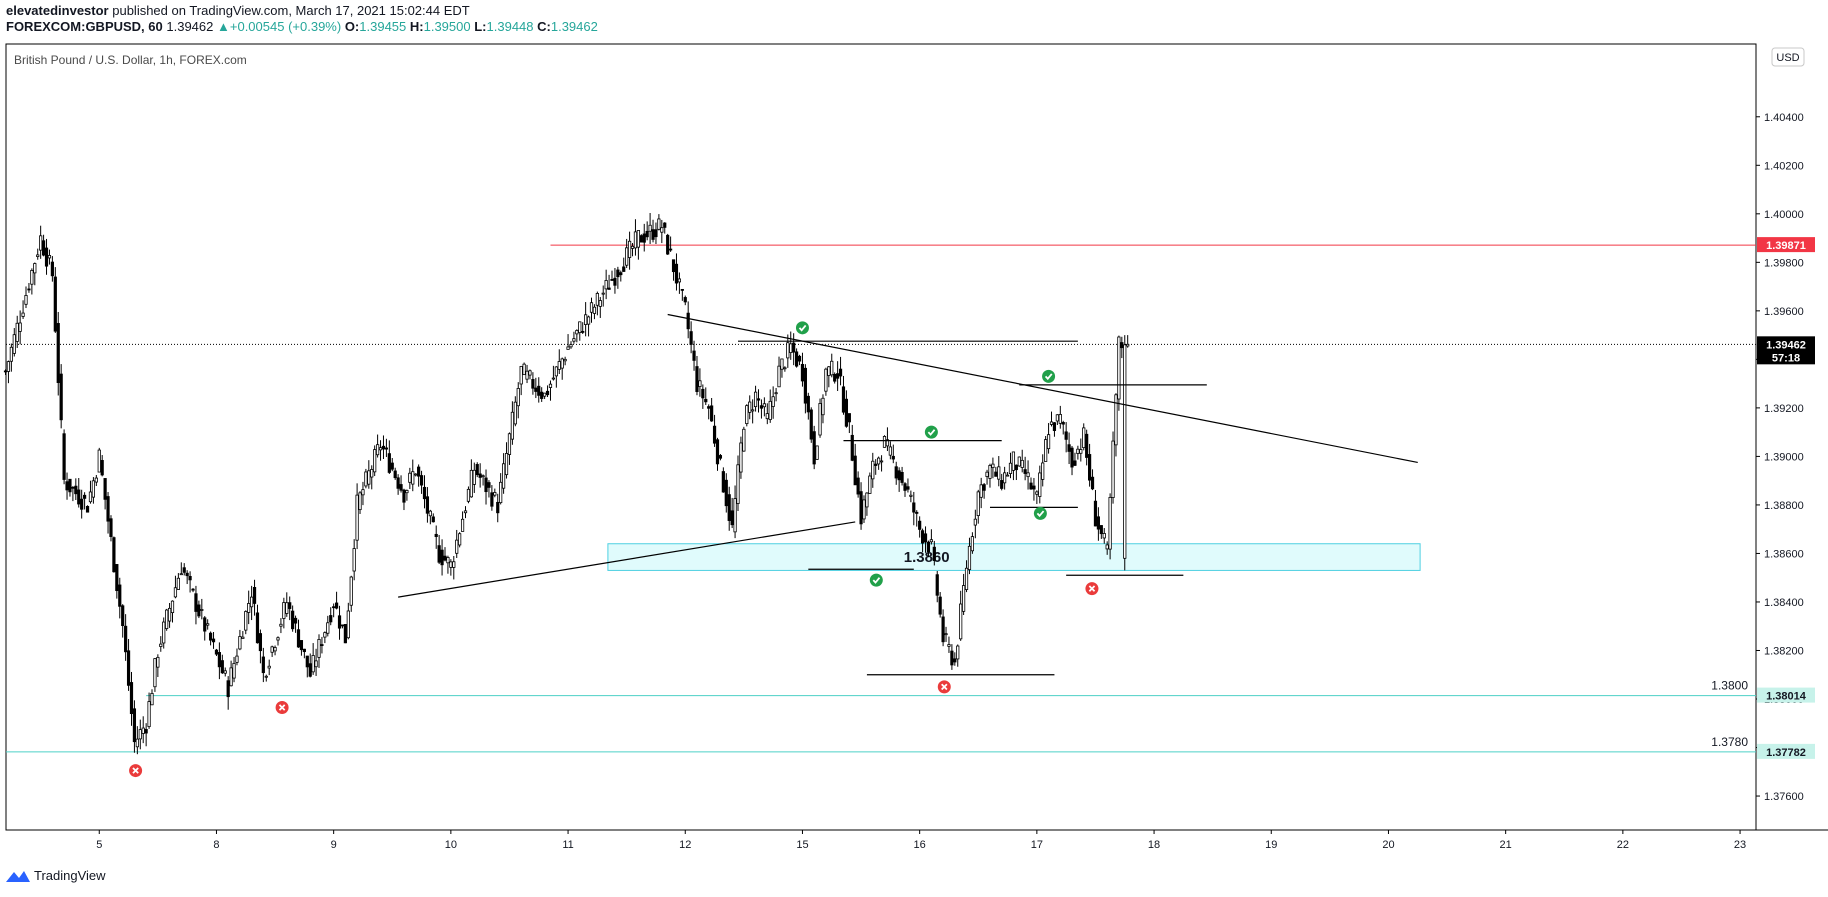 This screenshot has width=1828, height=897. I want to click on support-level-label: 1.3780, so click(1729, 742).